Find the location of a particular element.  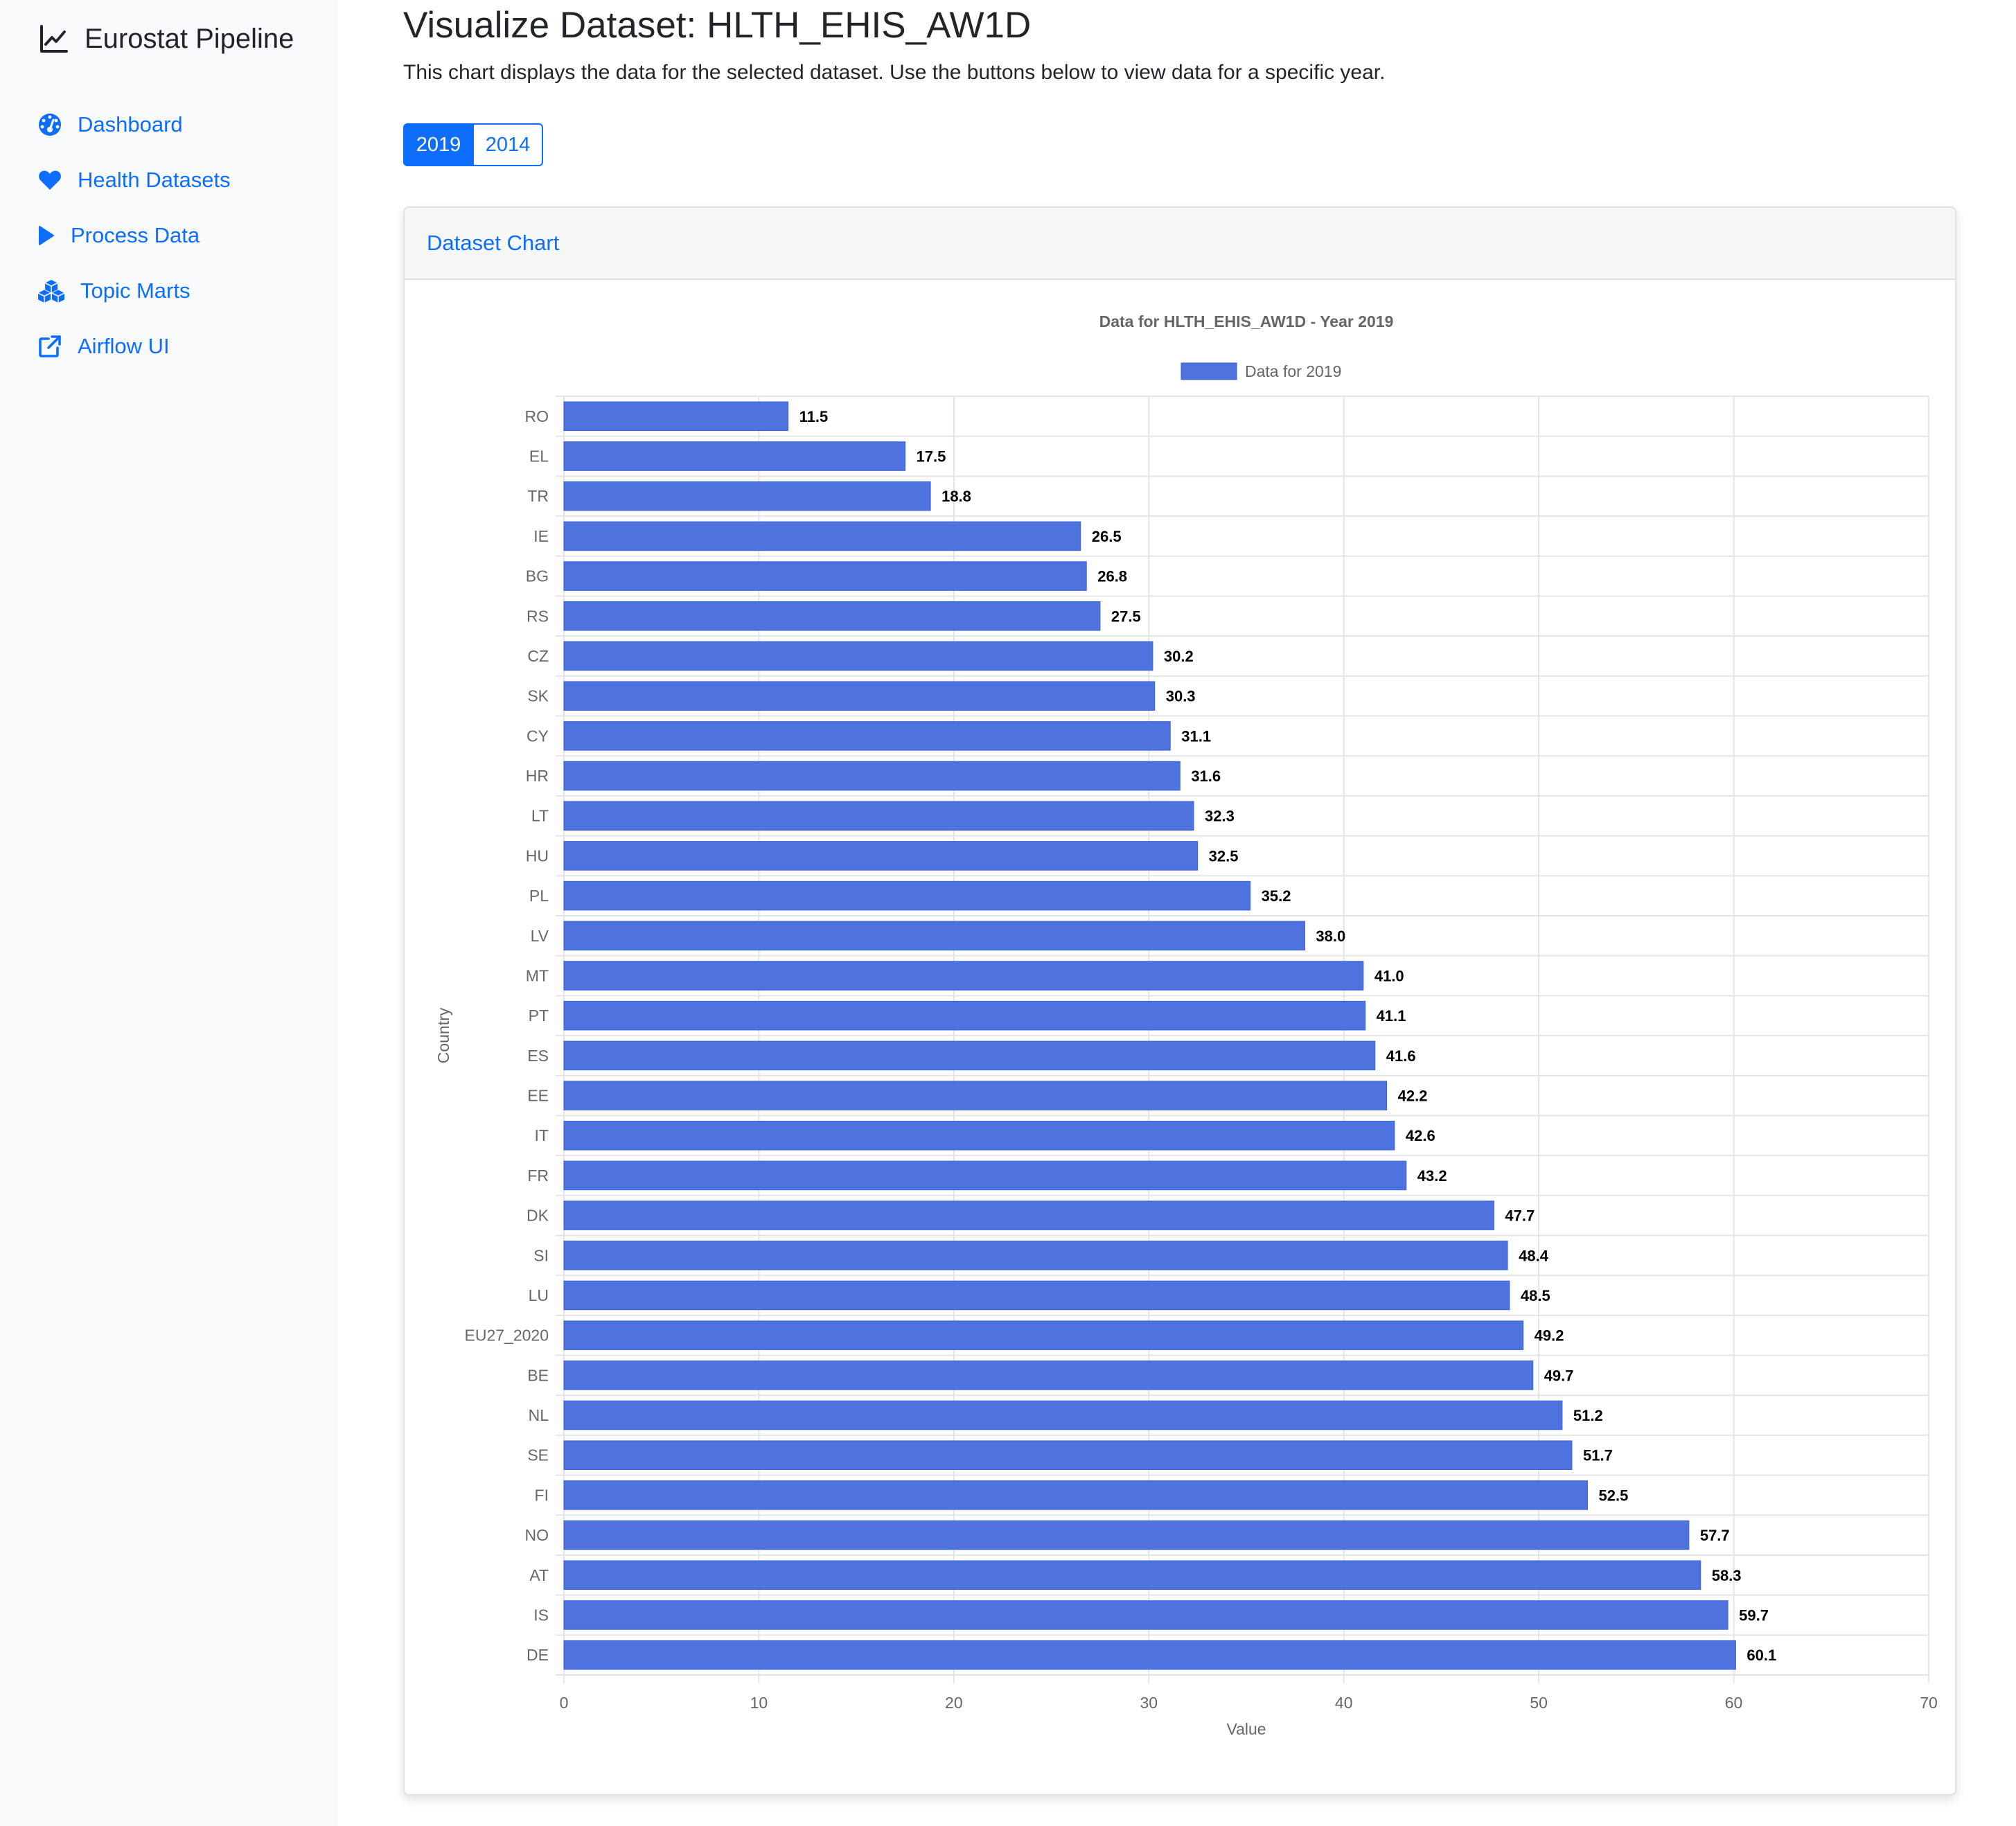

bar-value-label: 51.2 is located at coordinates (1588, 1415).